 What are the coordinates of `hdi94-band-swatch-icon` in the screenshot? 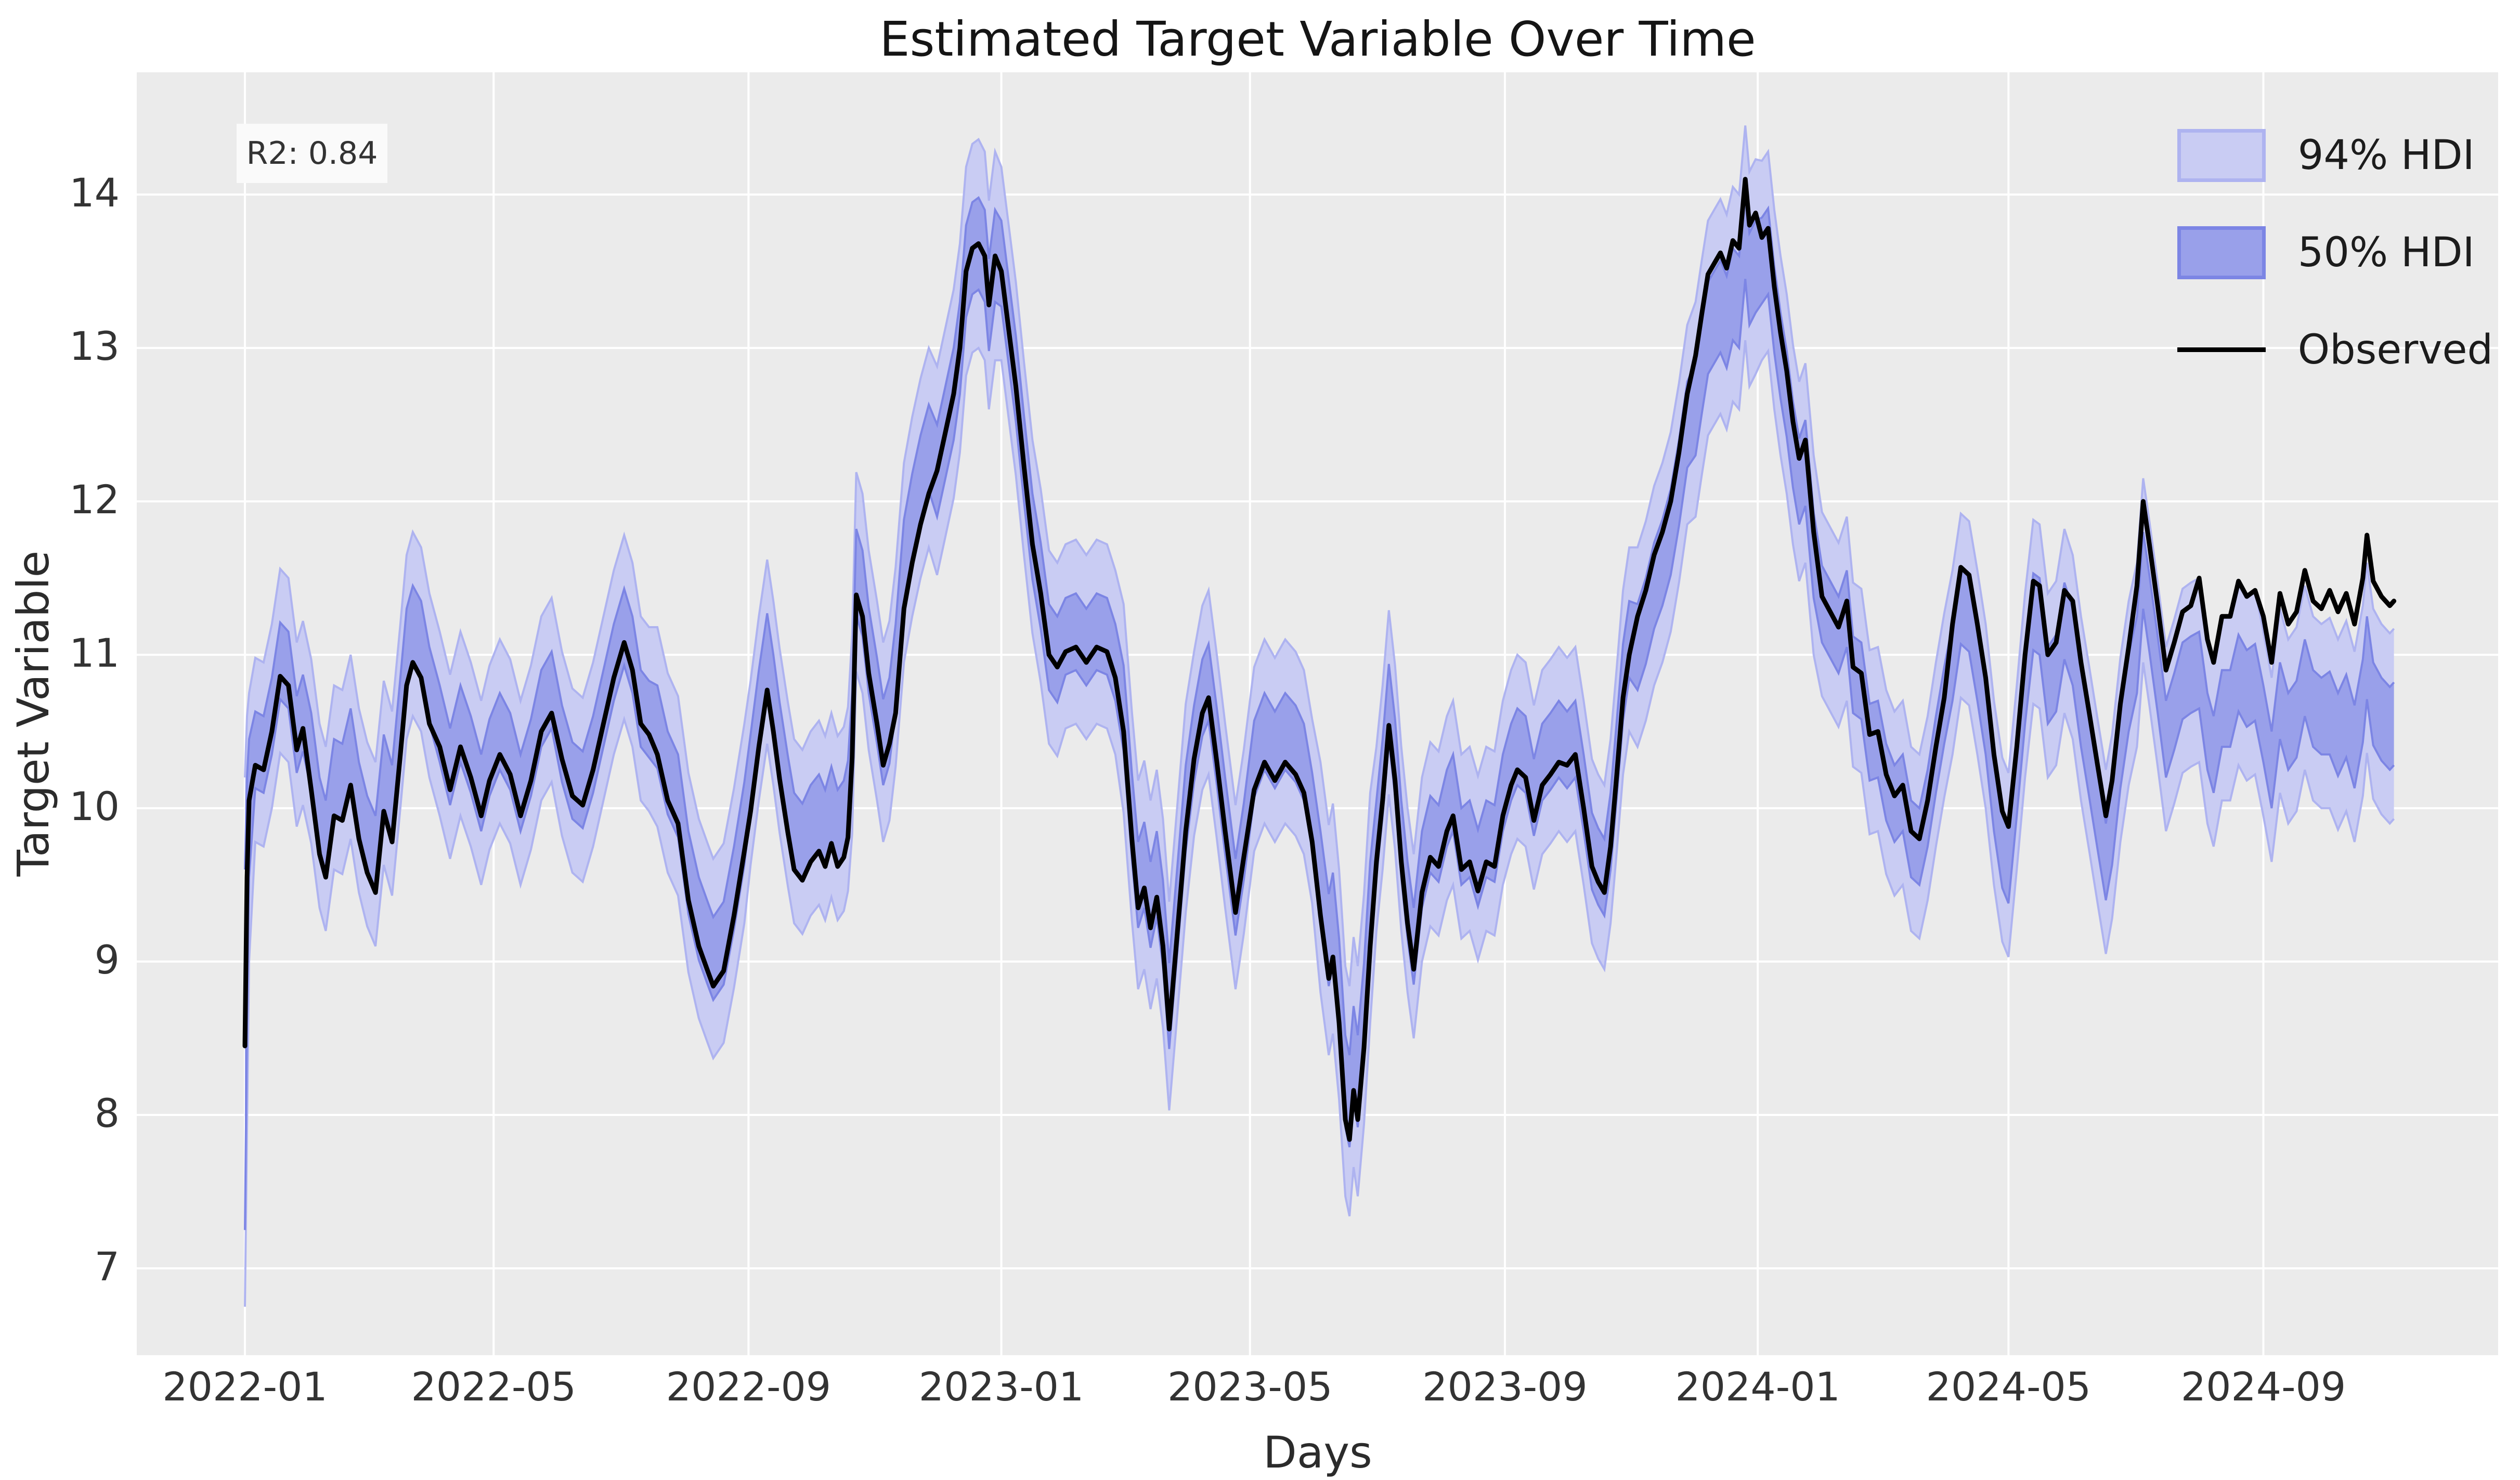 It's located at (2221, 155).